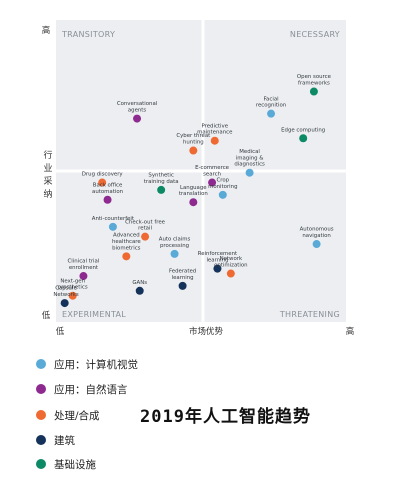 The height and width of the screenshot is (480, 416). I want to click on quadrant-label-transitory: TRANSITORY, so click(88, 34).